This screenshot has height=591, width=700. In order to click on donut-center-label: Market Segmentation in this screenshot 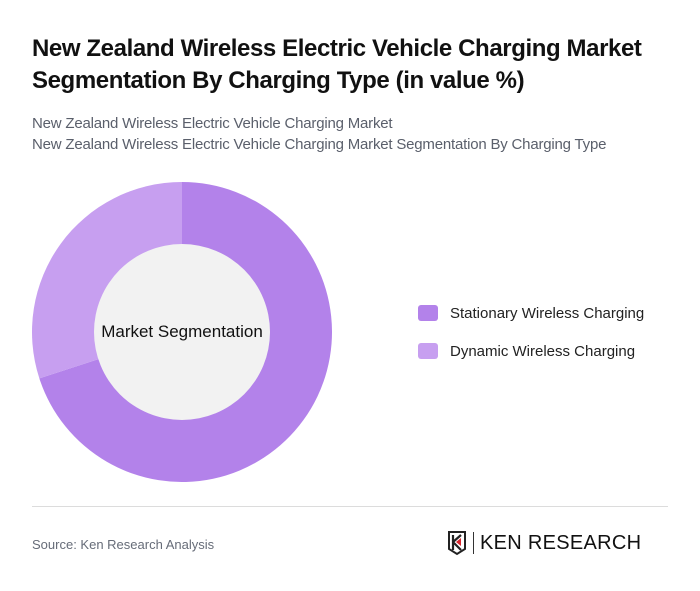, I will do `click(182, 331)`.